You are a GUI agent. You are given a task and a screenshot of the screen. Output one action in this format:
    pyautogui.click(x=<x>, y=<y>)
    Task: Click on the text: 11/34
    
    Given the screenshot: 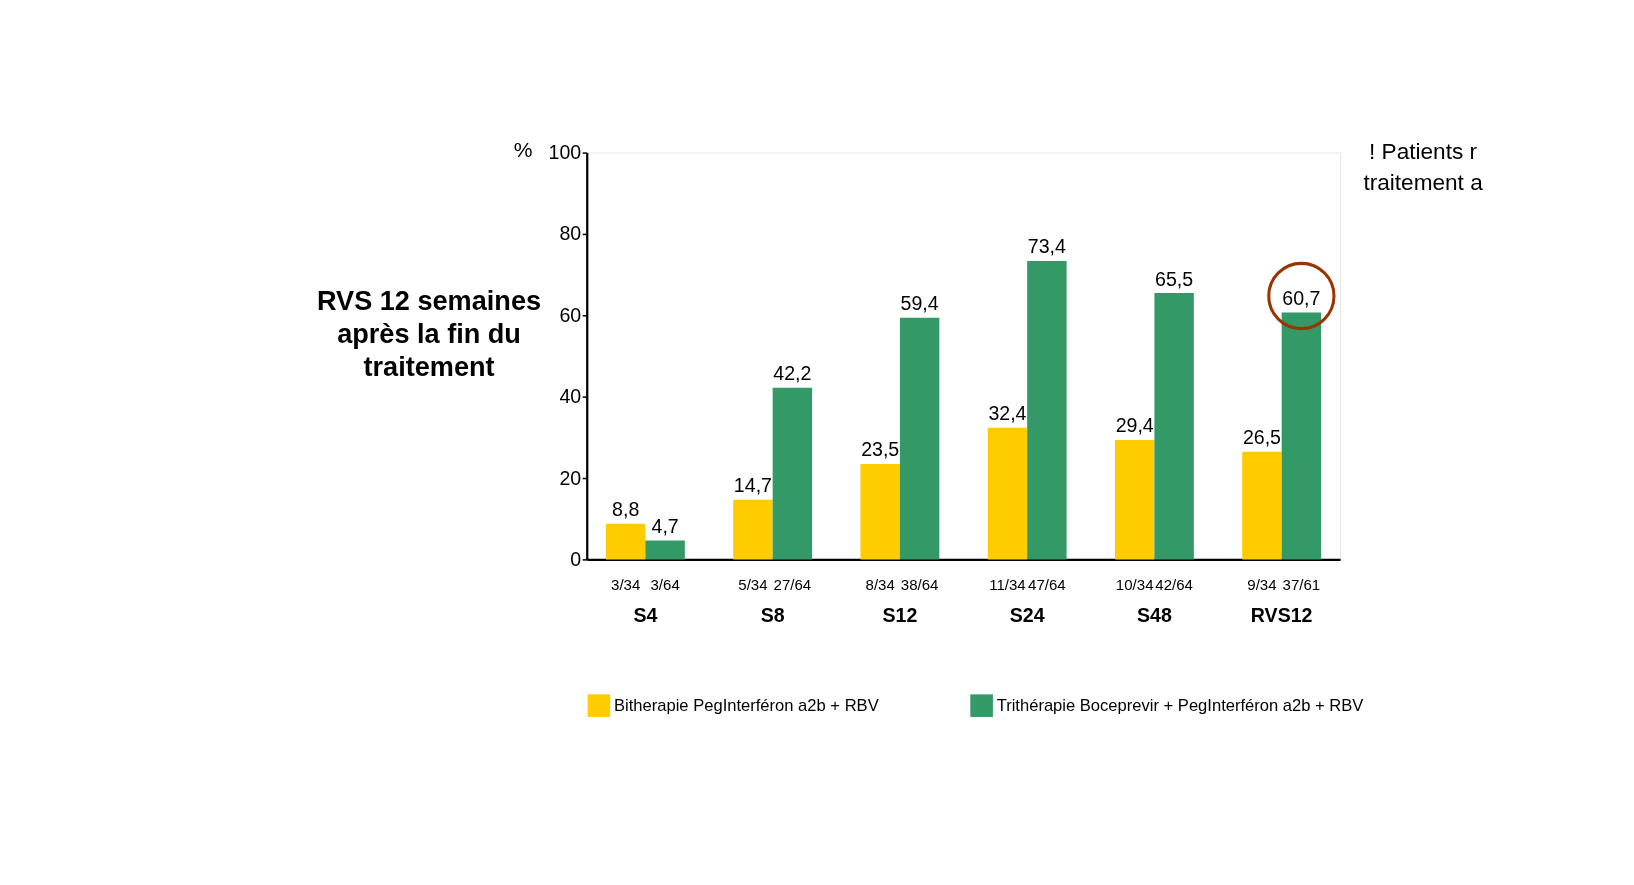 What is the action you would take?
    pyautogui.click(x=1007, y=584)
    